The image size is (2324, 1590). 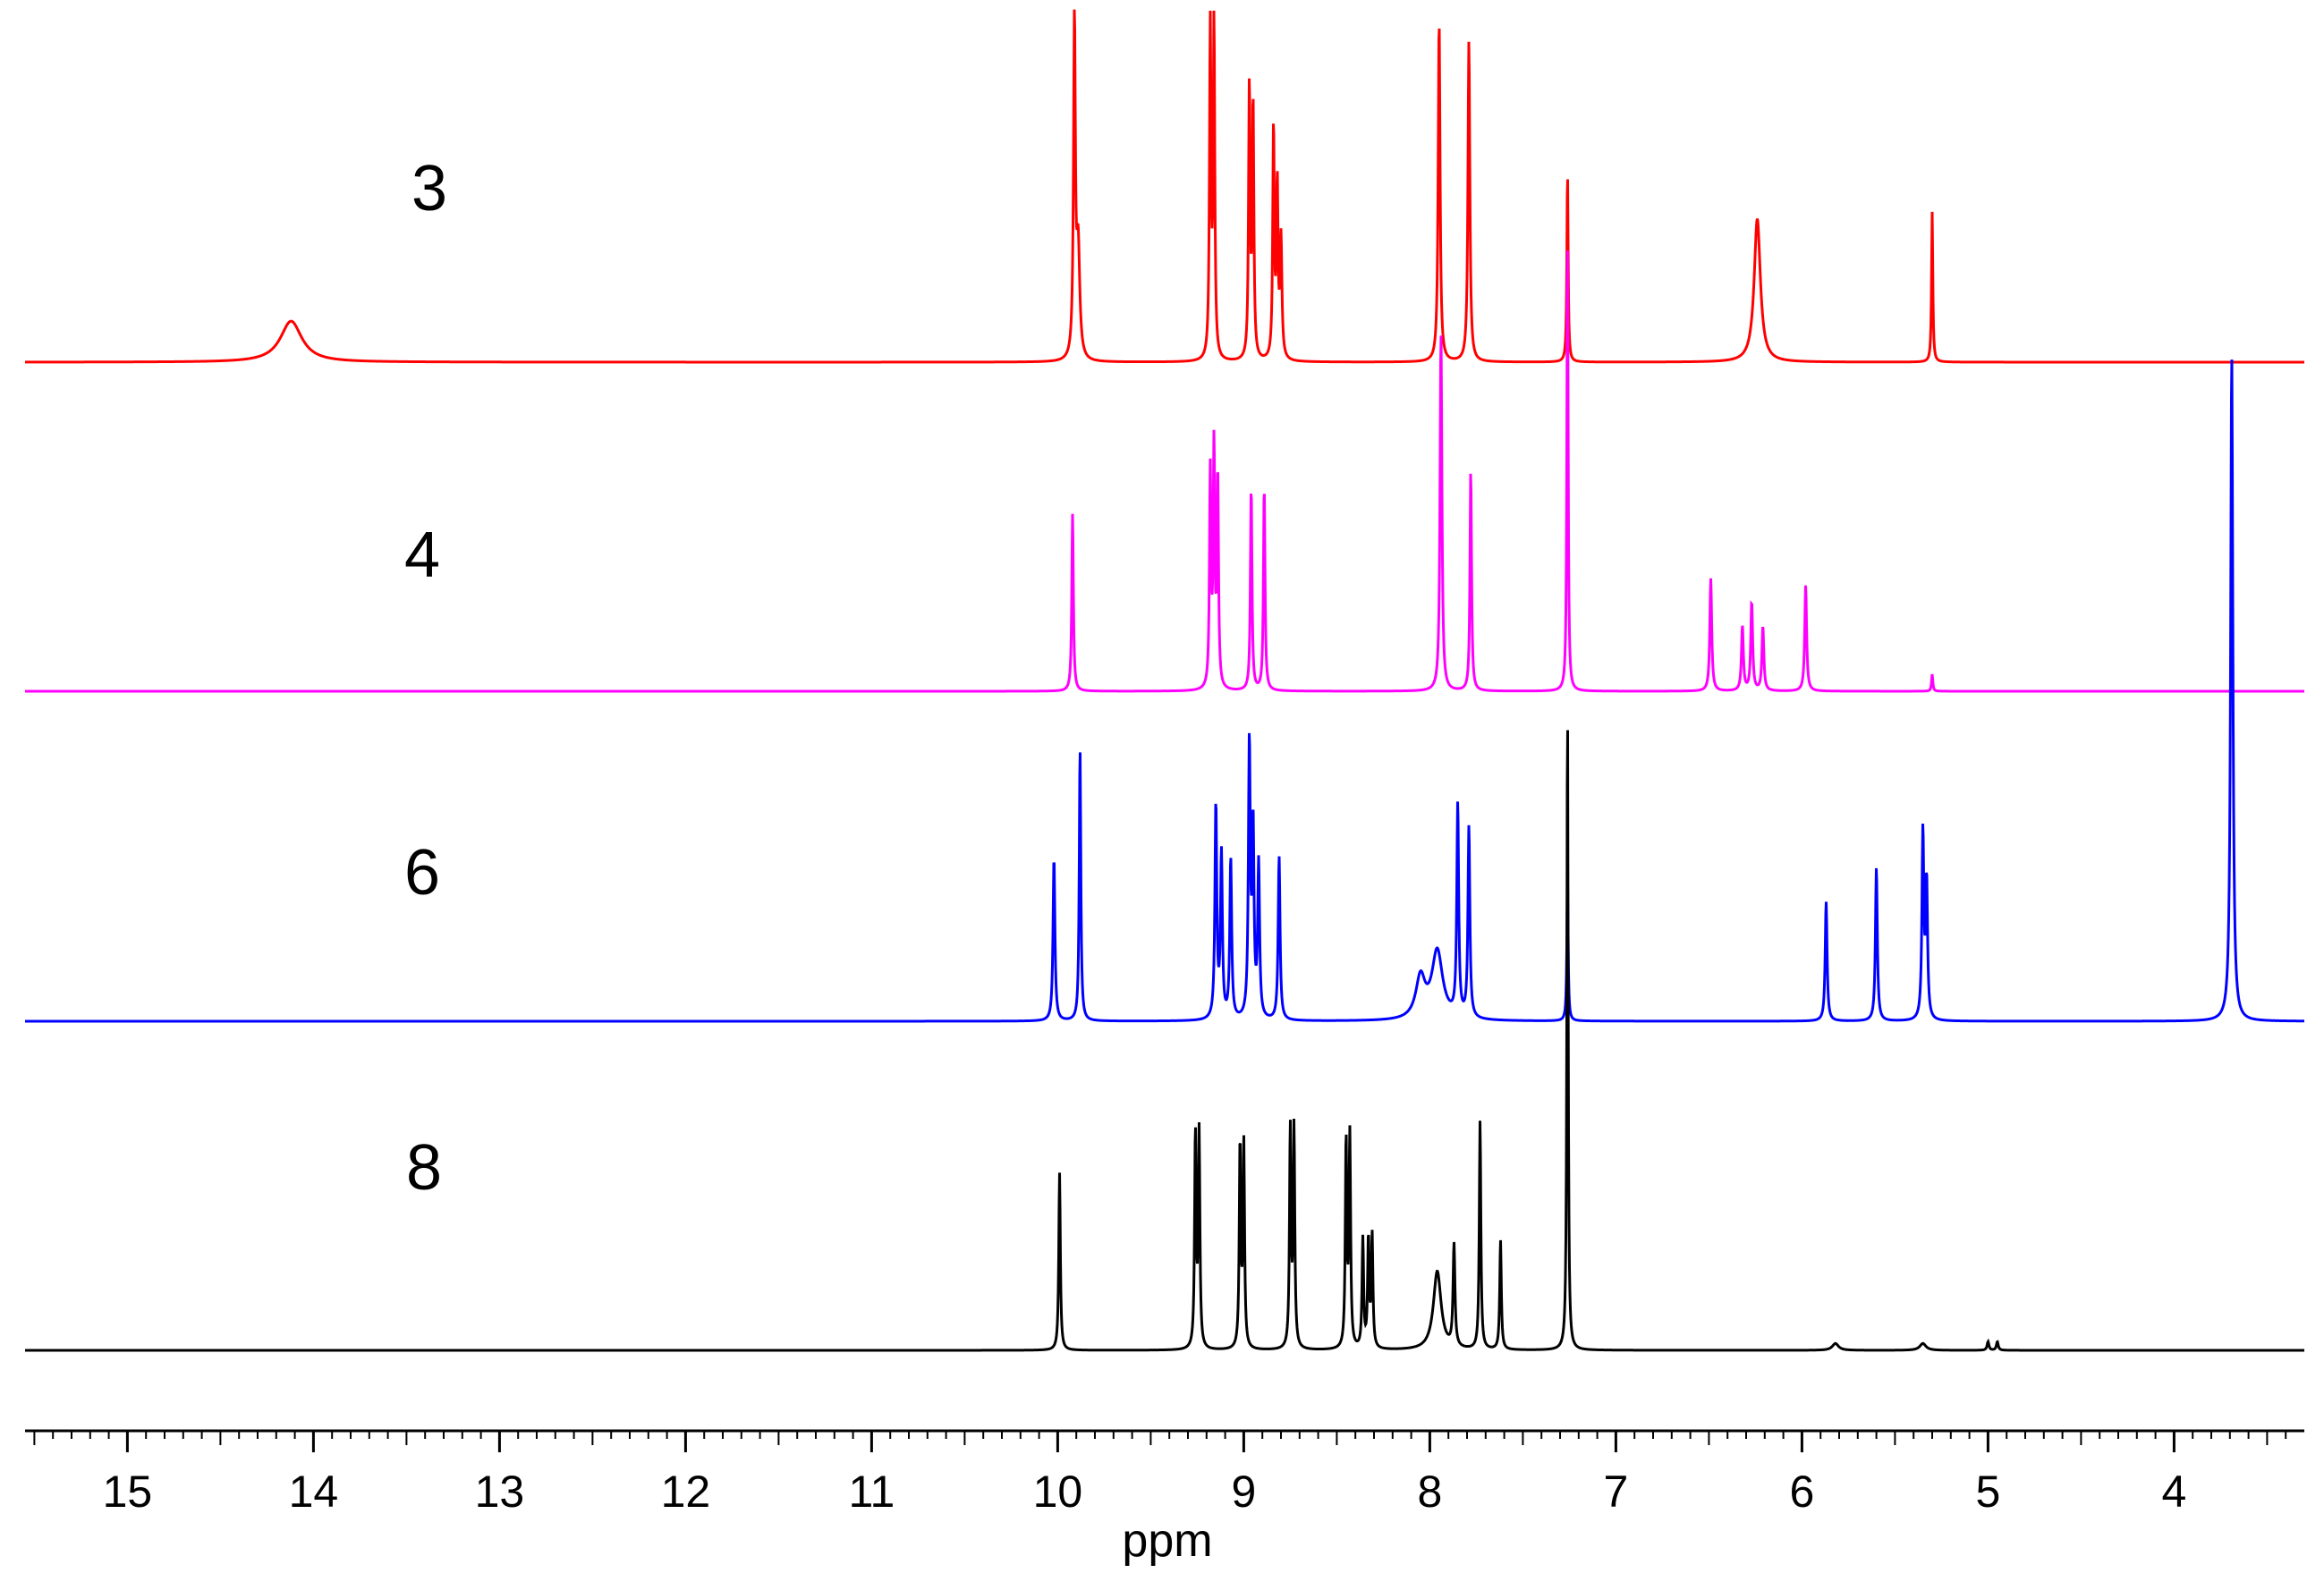 What do you see at coordinates (1167, 1541) in the screenshot?
I see `x-axis-label: ppm` at bounding box center [1167, 1541].